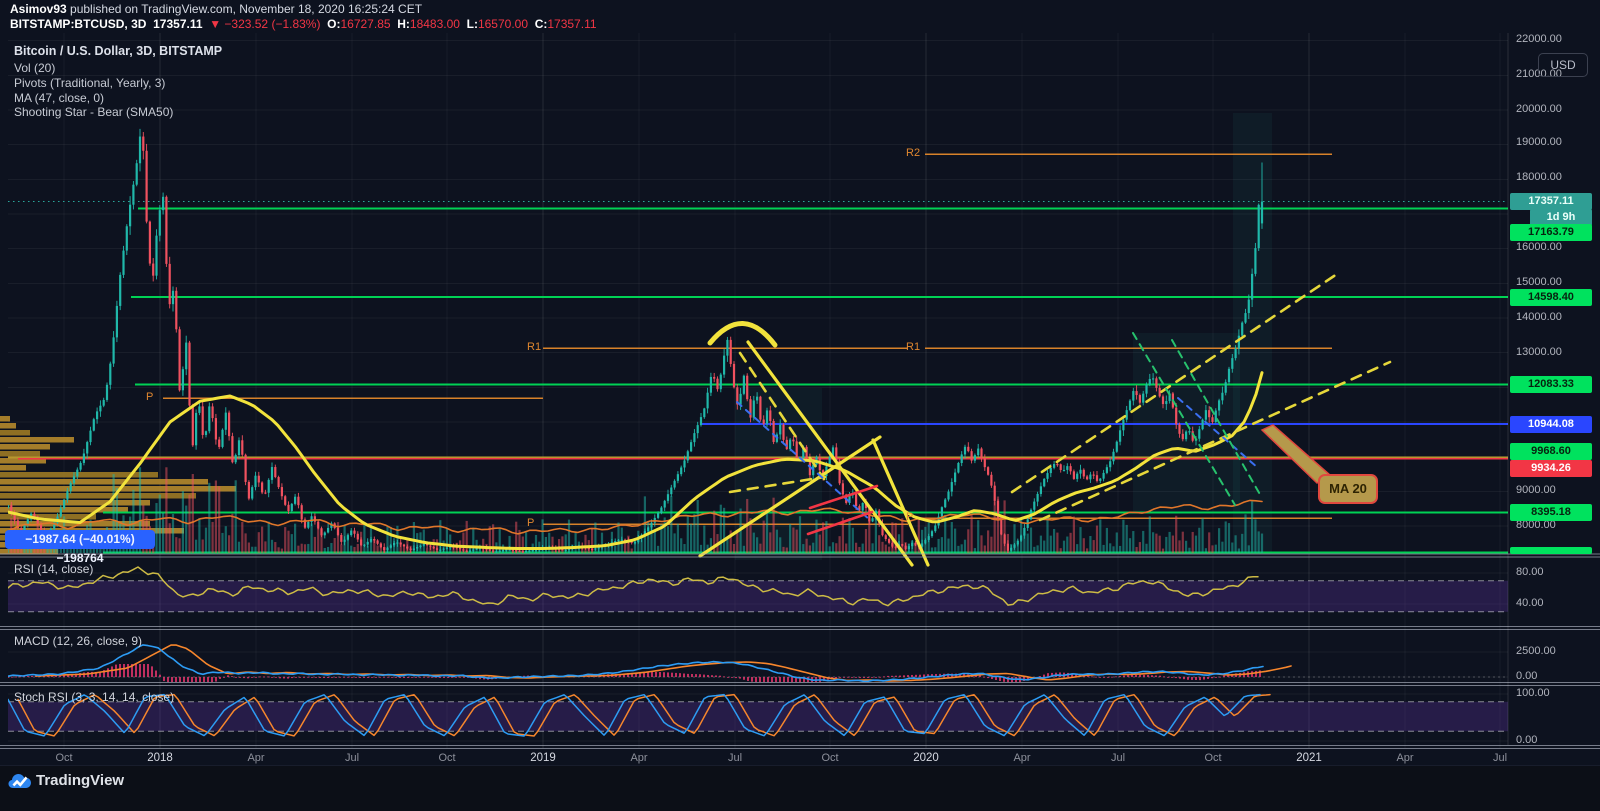 The width and height of the screenshot is (1600, 811). What do you see at coordinates (365, 24) in the screenshot?
I see `open-value: 16727.85` at bounding box center [365, 24].